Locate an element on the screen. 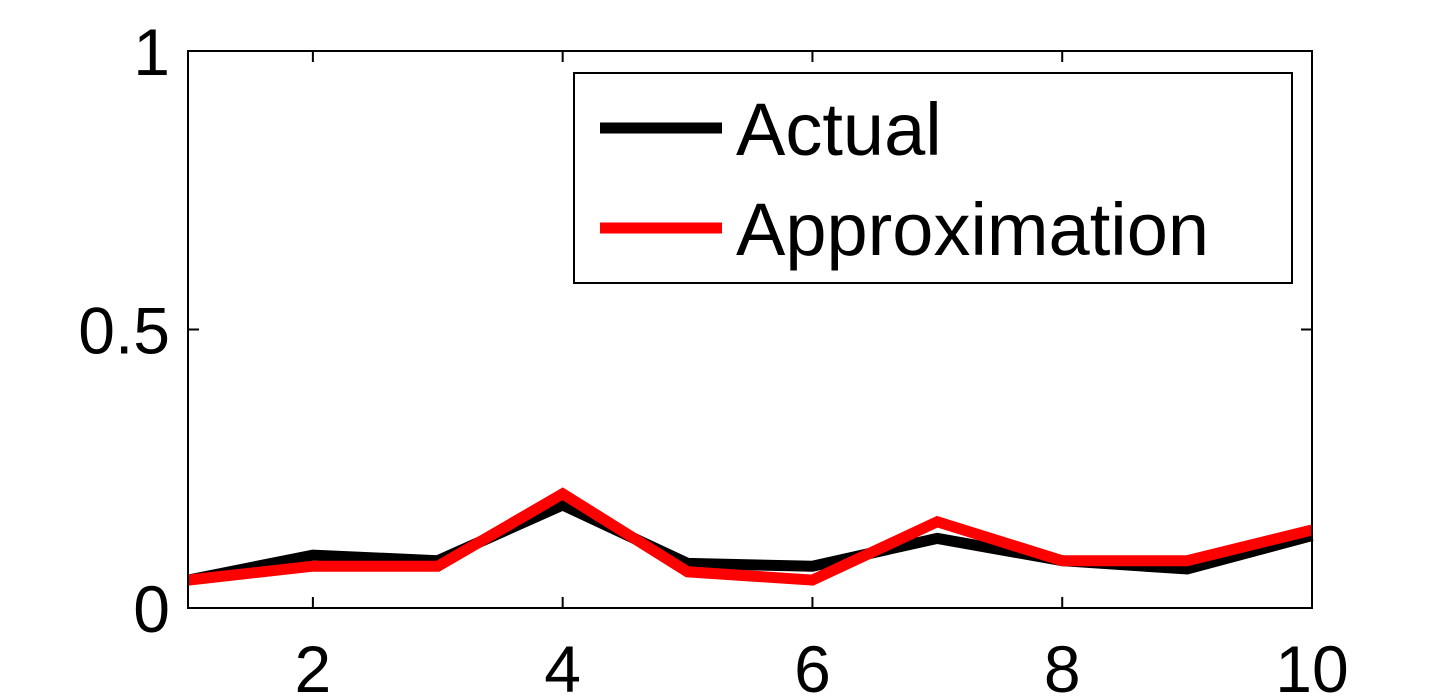  y-tick-label: 1 is located at coordinates (151, 52).